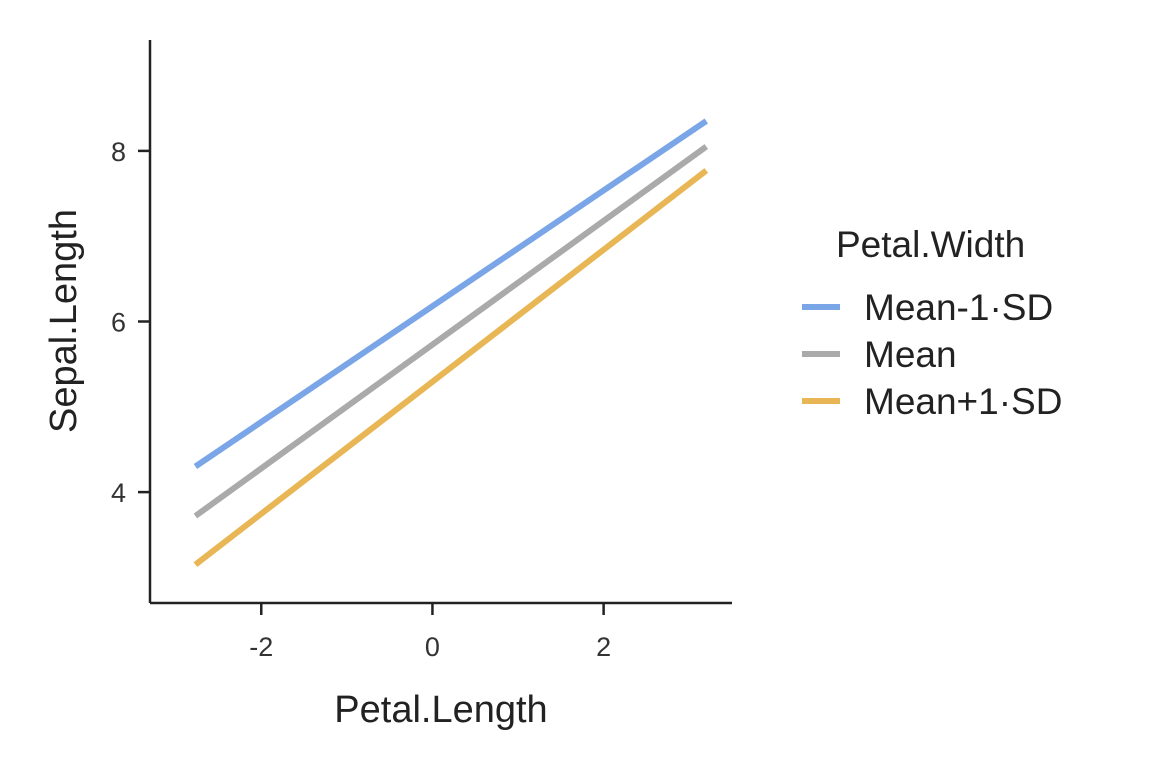  Describe the element at coordinates (118, 323) in the screenshot. I see `y-tick-label: 6` at that location.